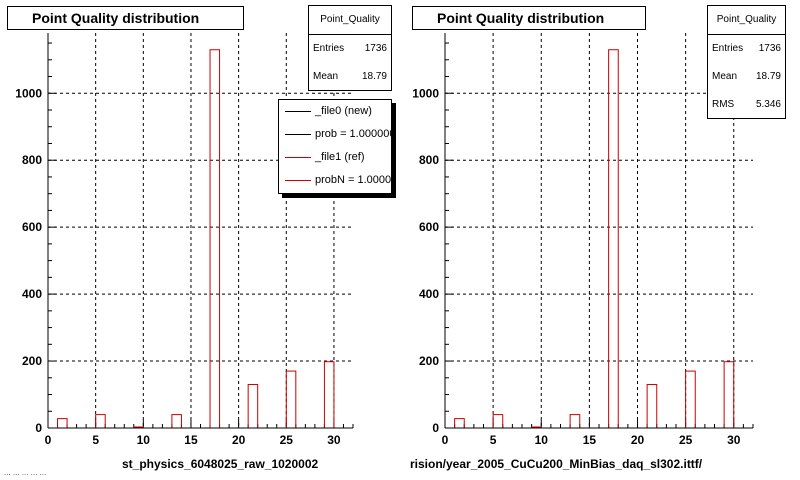  I want to click on right-y-tick-label: 800, so click(429, 160).